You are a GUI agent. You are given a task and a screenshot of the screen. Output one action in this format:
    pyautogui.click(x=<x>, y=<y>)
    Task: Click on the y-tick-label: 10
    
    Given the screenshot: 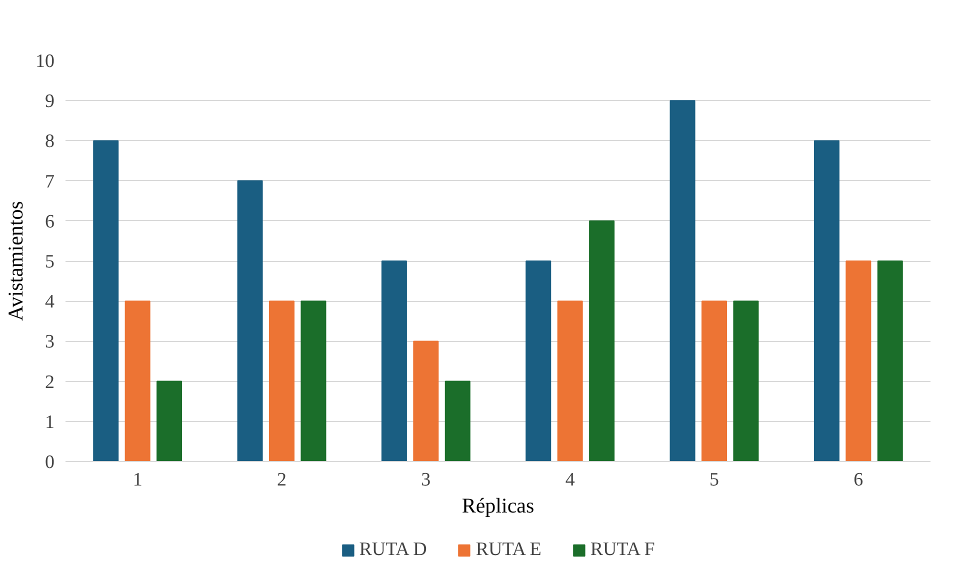 What is the action you would take?
    pyautogui.click(x=45, y=61)
    